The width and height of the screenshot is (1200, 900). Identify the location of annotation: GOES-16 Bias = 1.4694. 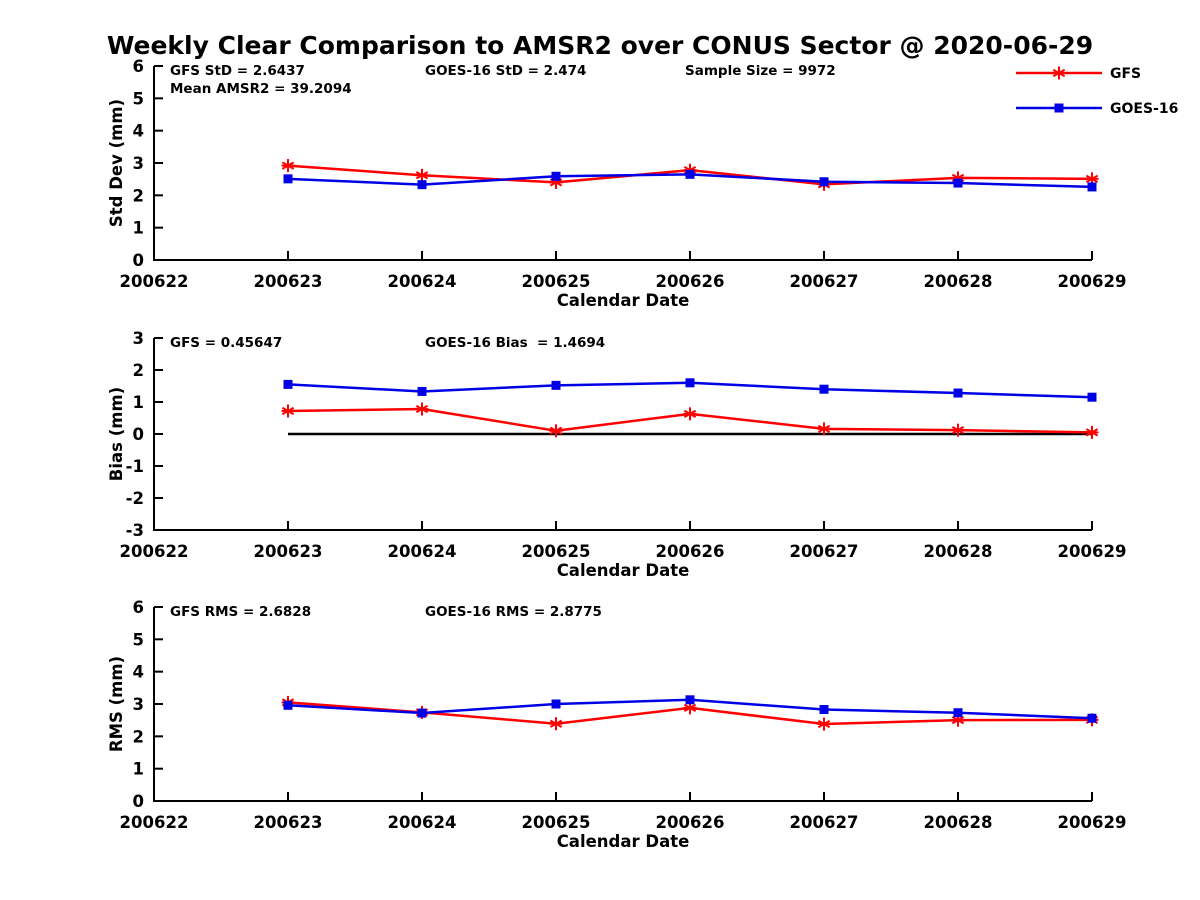
(515, 343).